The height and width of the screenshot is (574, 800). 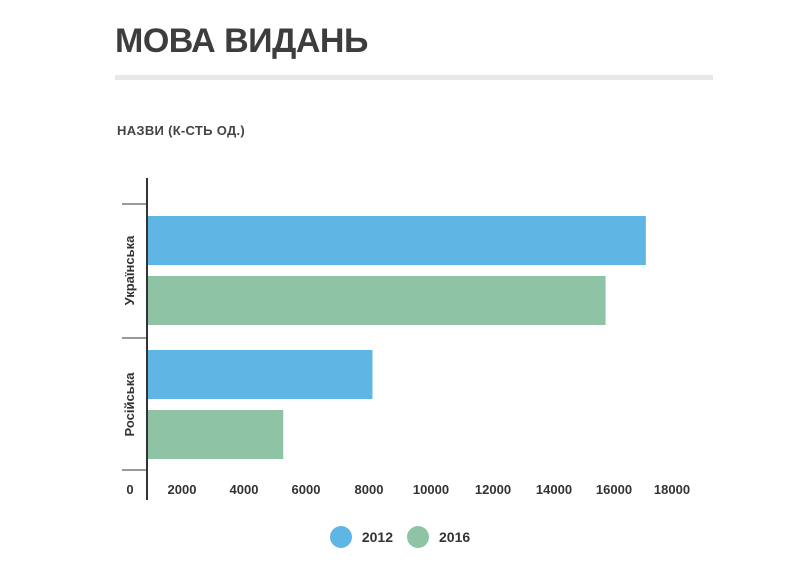 What do you see at coordinates (129, 404) in the screenshot?
I see `category-label-russian: Російська` at bounding box center [129, 404].